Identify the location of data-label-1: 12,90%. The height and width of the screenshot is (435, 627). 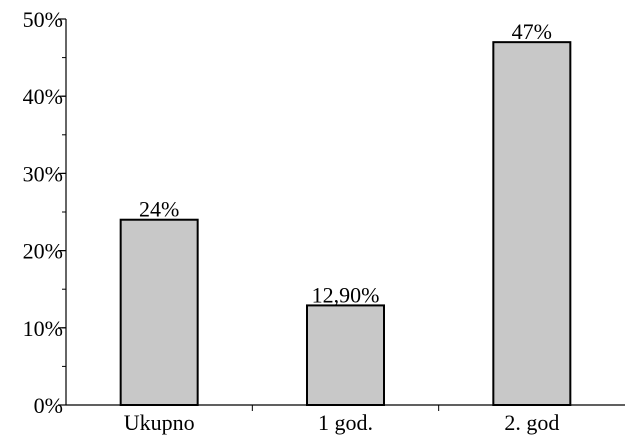
(346, 294).